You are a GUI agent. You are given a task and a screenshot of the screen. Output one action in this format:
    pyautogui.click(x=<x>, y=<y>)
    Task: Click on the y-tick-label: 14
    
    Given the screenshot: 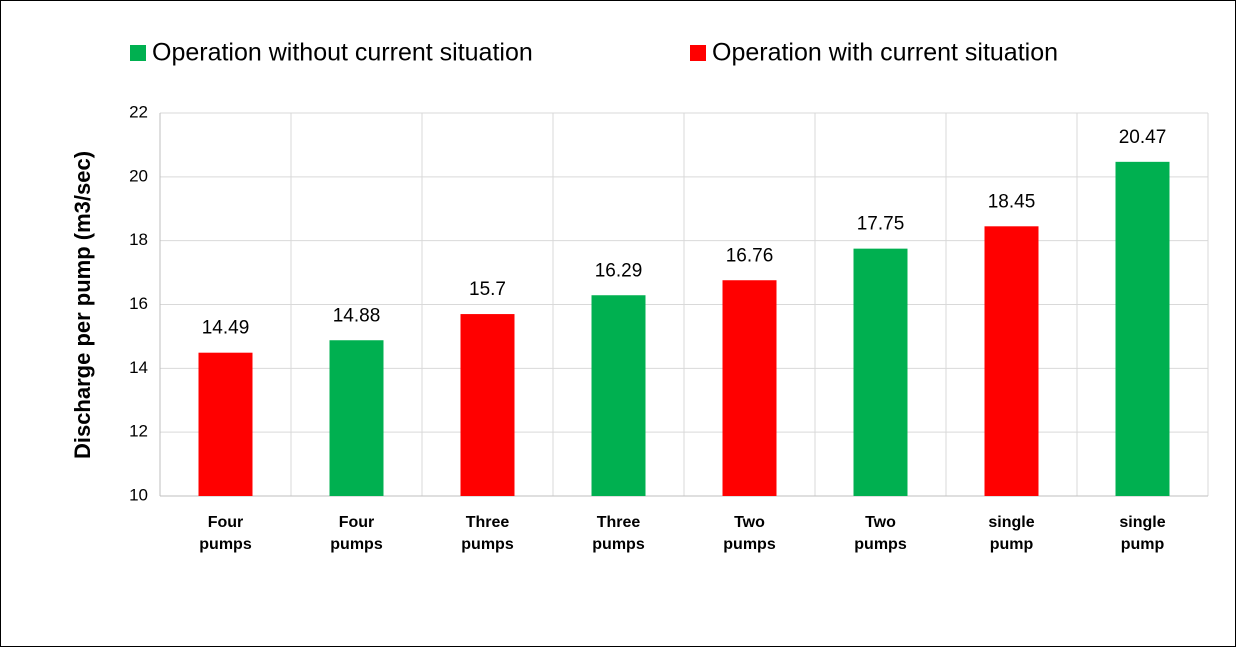 What is the action you would take?
    pyautogui.click(x=138, y=367)
    